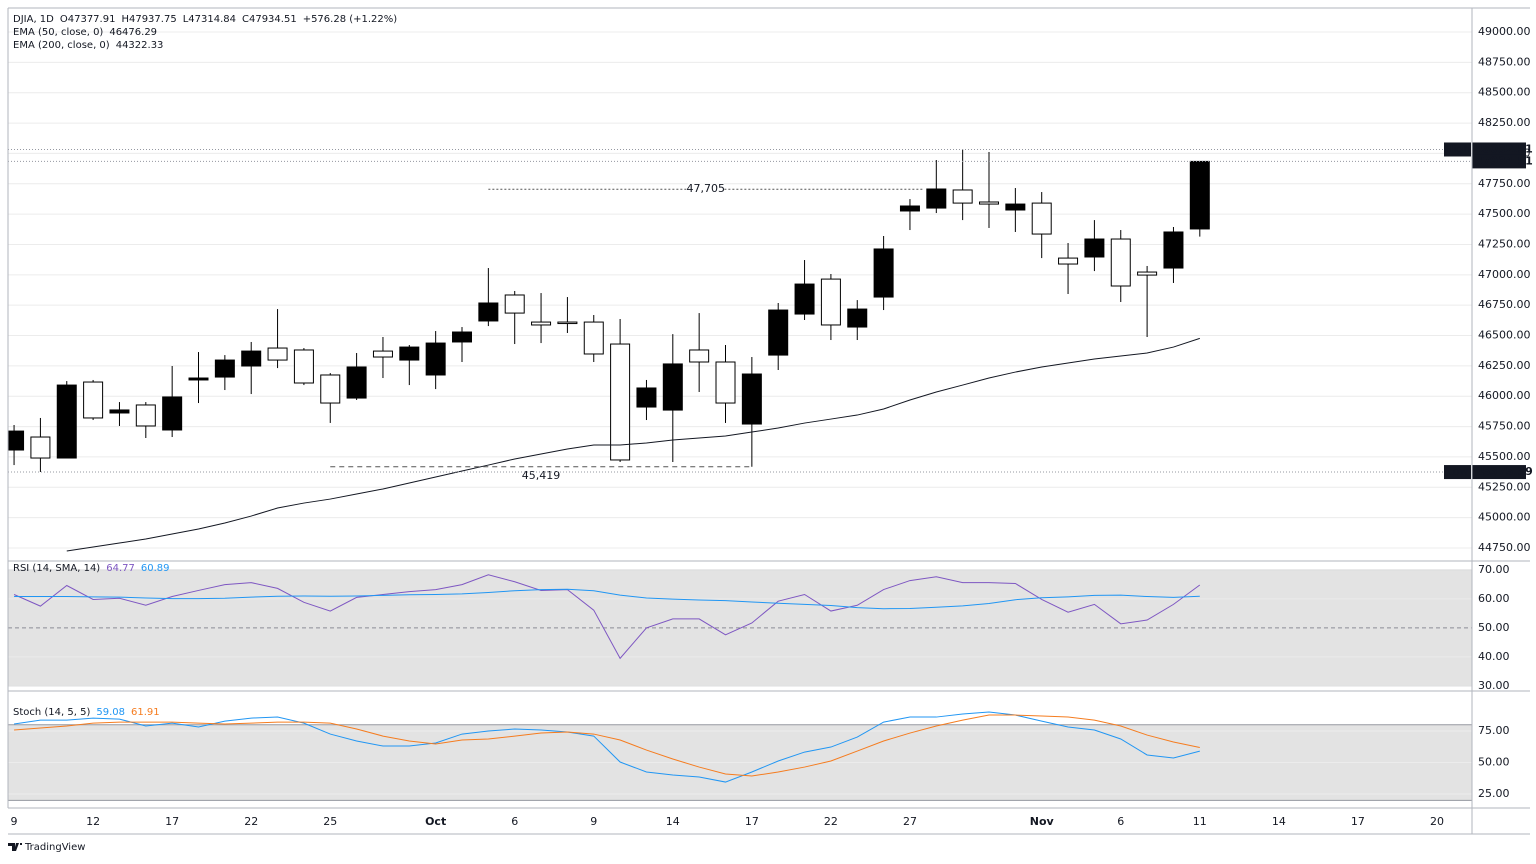 Image resolution: width=1536 pixels, height=864 pixels. I want to click on x-tick-label: 11, so click(1200, 821).